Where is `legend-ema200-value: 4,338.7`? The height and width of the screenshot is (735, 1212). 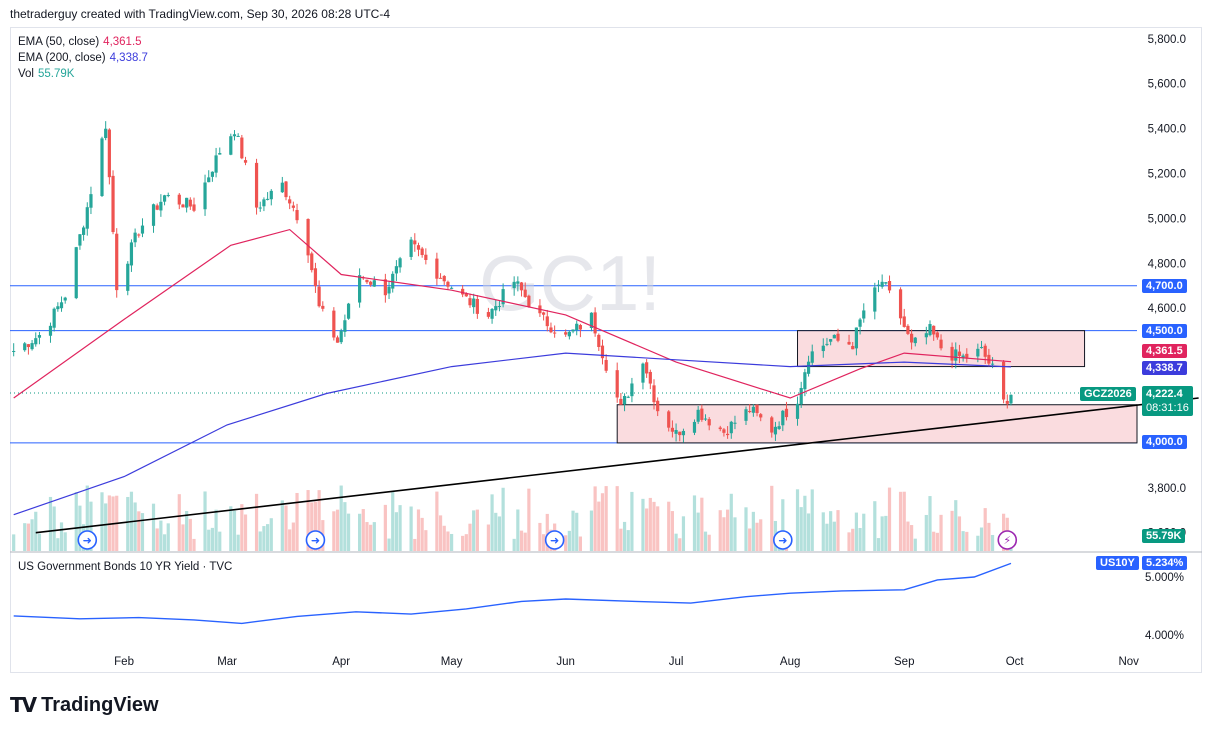
legend-ema200-value: 4,338.7 is located at coordinates (128, 58).